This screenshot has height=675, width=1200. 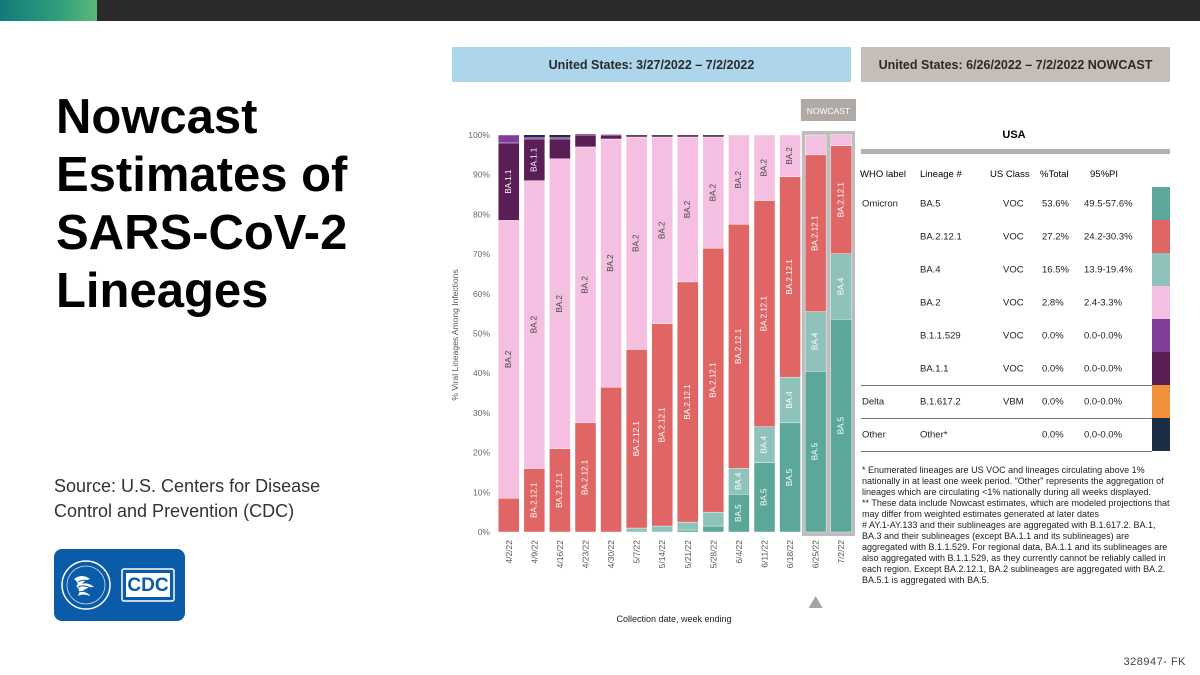 I want to click on y-tick-label: 50%, so click(x=481, y=334).